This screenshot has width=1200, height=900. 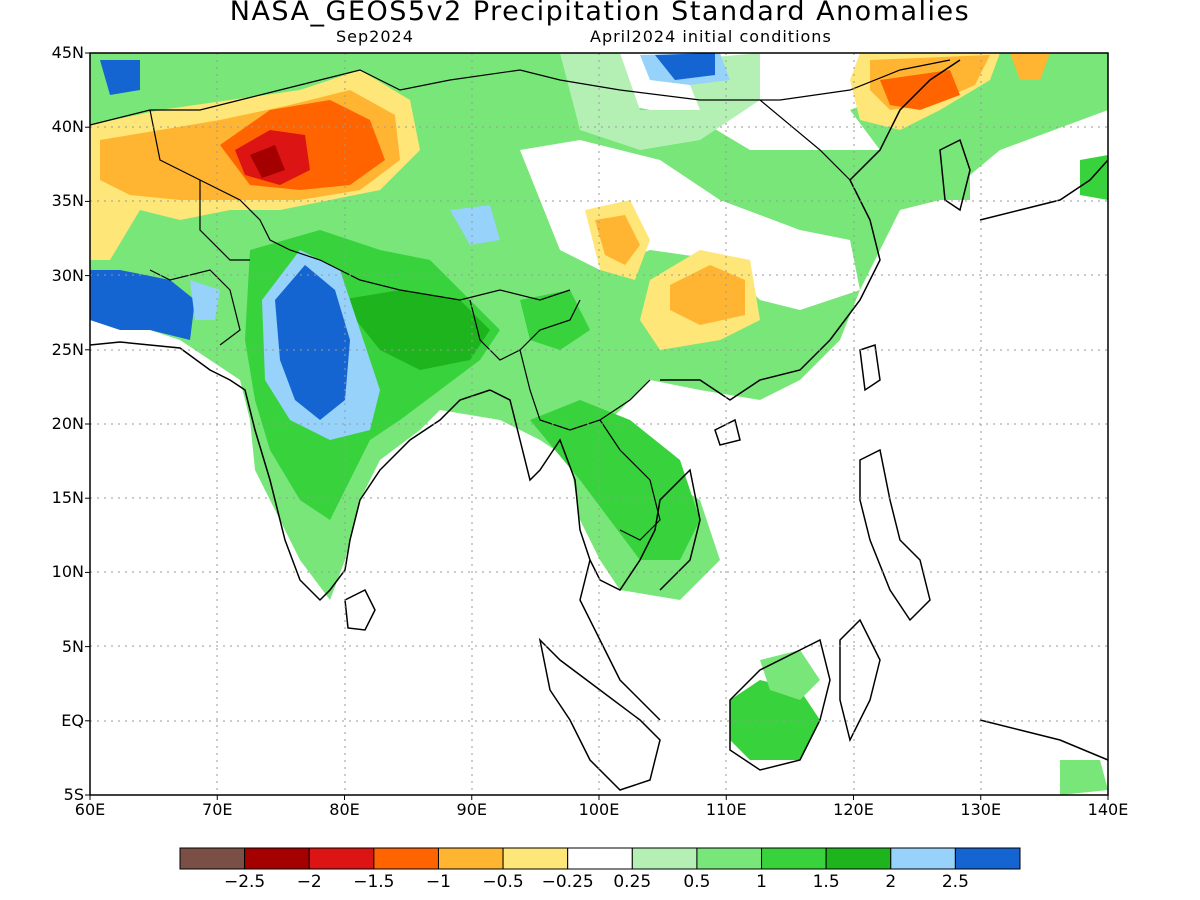 I want to click on colorbar-tick-label: 1, so click(x=761, y=882).